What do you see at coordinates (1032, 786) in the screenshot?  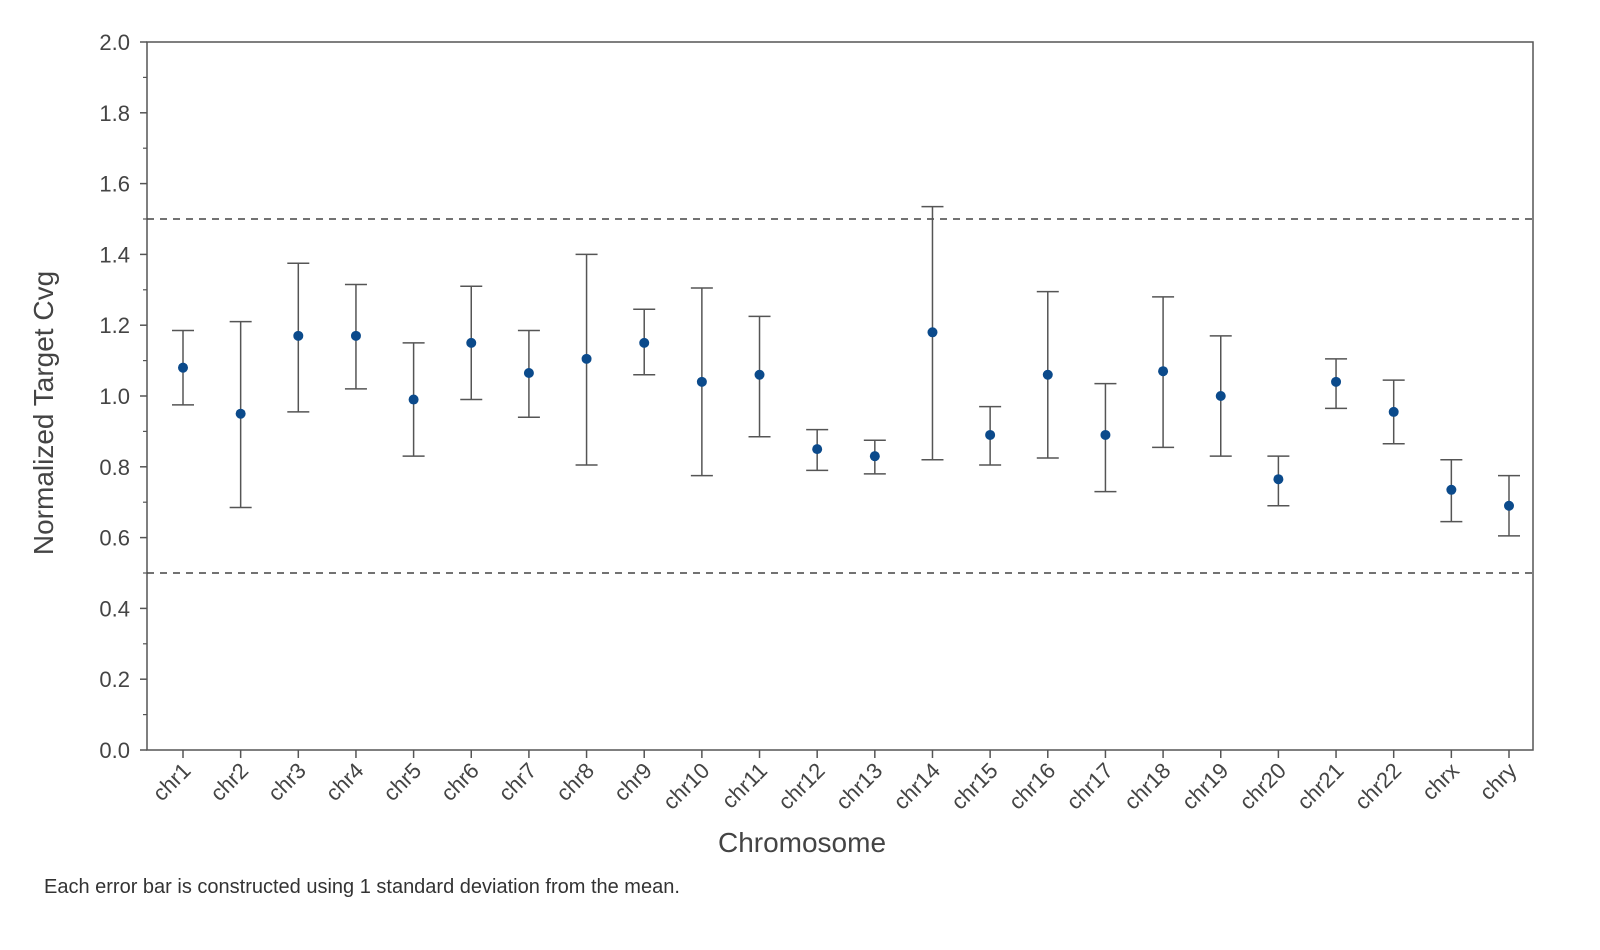 I see `x-tick-label: chr16` at bounding box center [1032, 786].